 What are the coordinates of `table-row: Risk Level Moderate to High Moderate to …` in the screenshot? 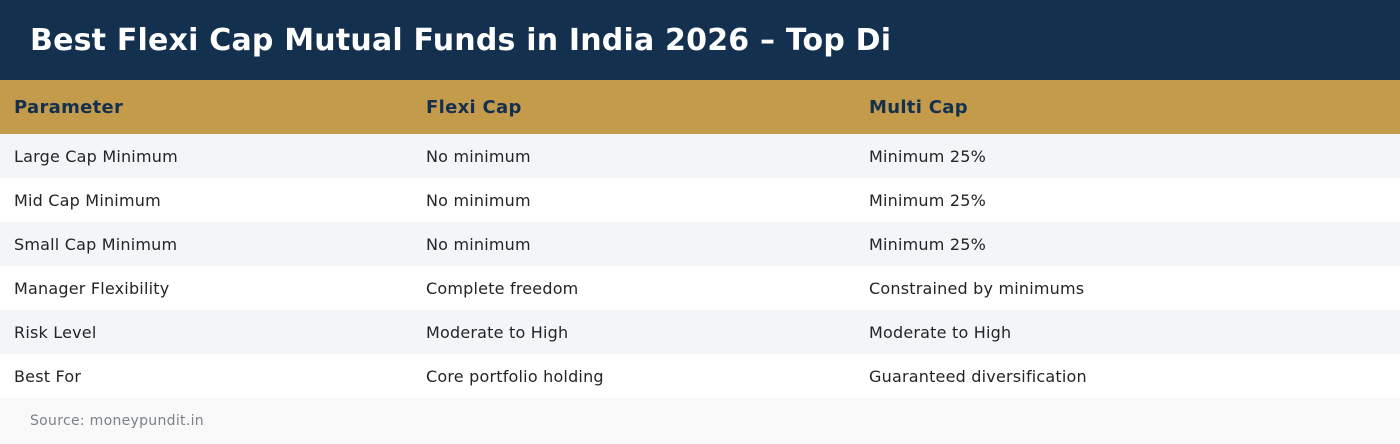 It's located at (700, 332).